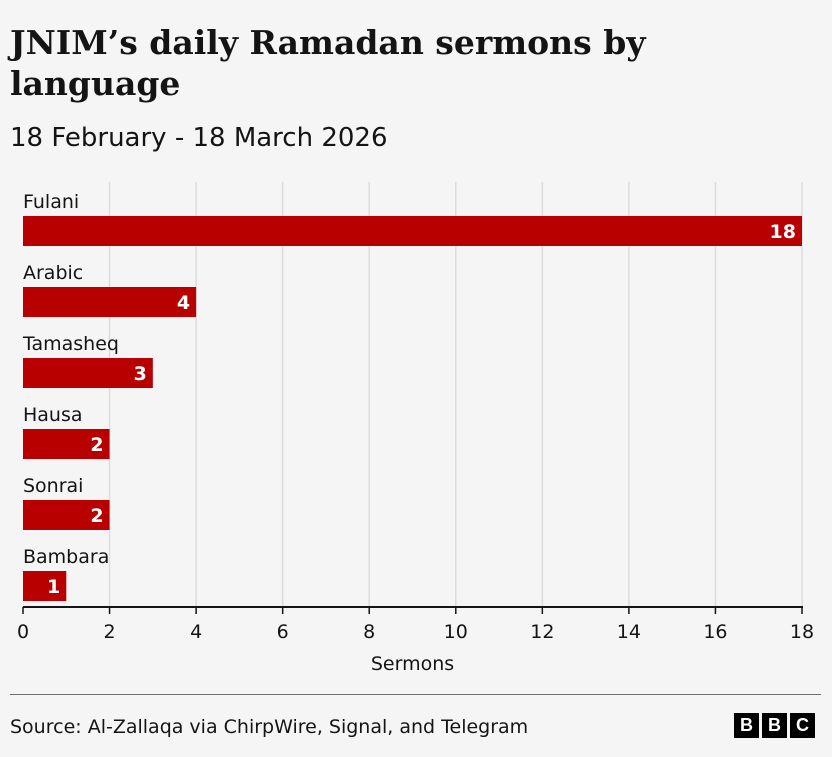  Describe the element at coordinates (53, 587) in the screenshot. I see `value-label-bambara: 1` at that location.